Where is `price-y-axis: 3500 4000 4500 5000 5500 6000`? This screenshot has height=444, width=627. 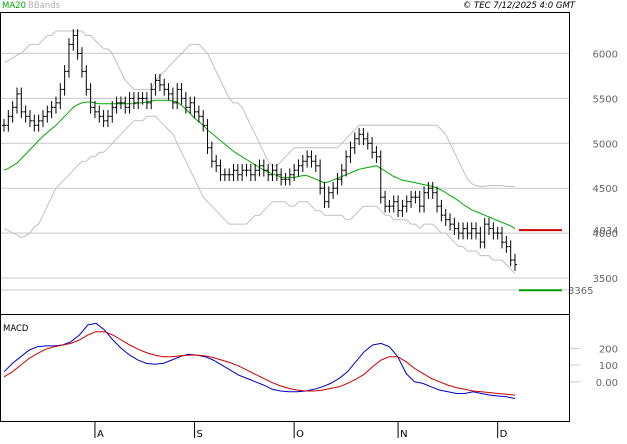 price-y-axis: 3500 4000 4500 5000 5500 6000 is located at coordinates (605, 167).